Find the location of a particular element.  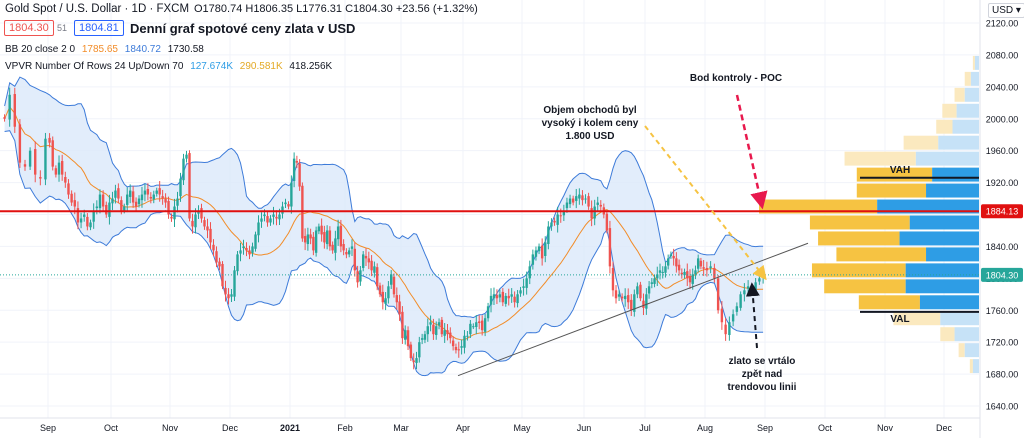

price-tick-label: 1840.00 is located at coordinates (1002, 247).